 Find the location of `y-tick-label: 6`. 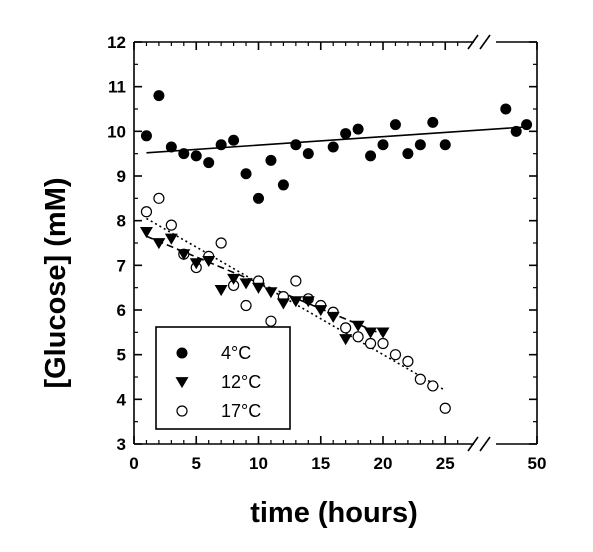

y-tick-label: 6 is located at coordinates (121, 310).